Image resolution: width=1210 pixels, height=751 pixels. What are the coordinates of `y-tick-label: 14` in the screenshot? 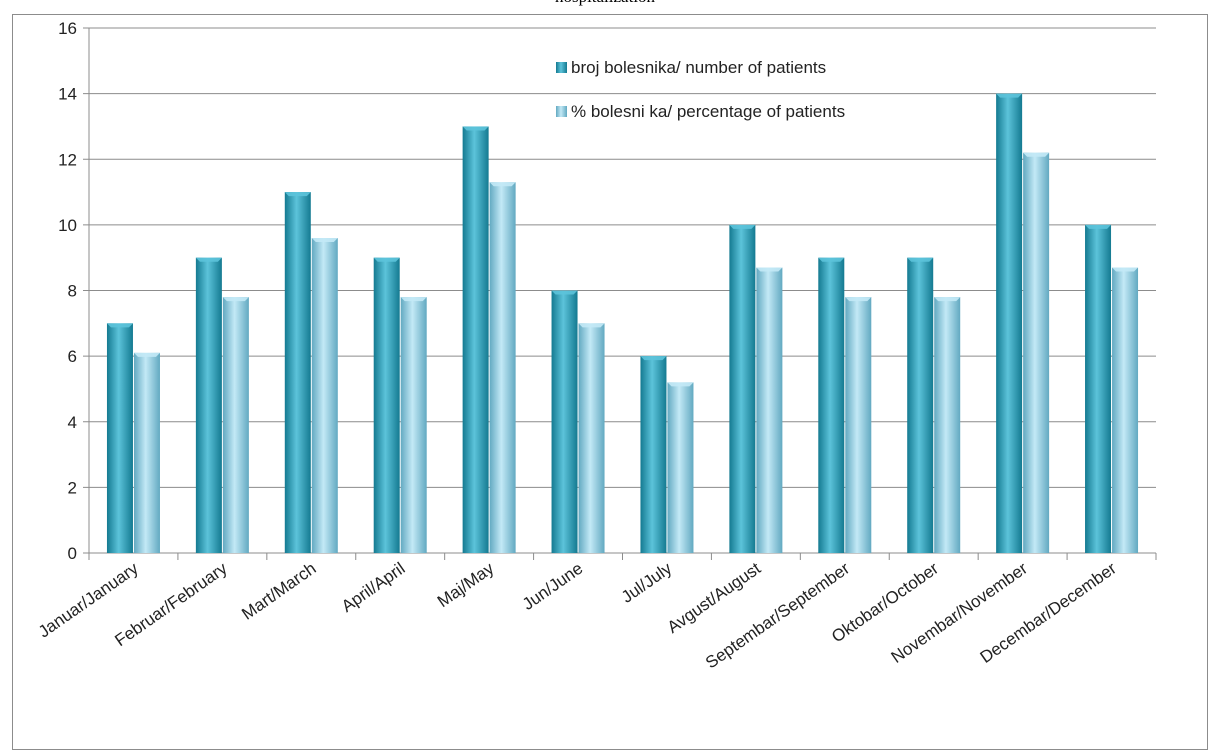 It's located at (67, 94).